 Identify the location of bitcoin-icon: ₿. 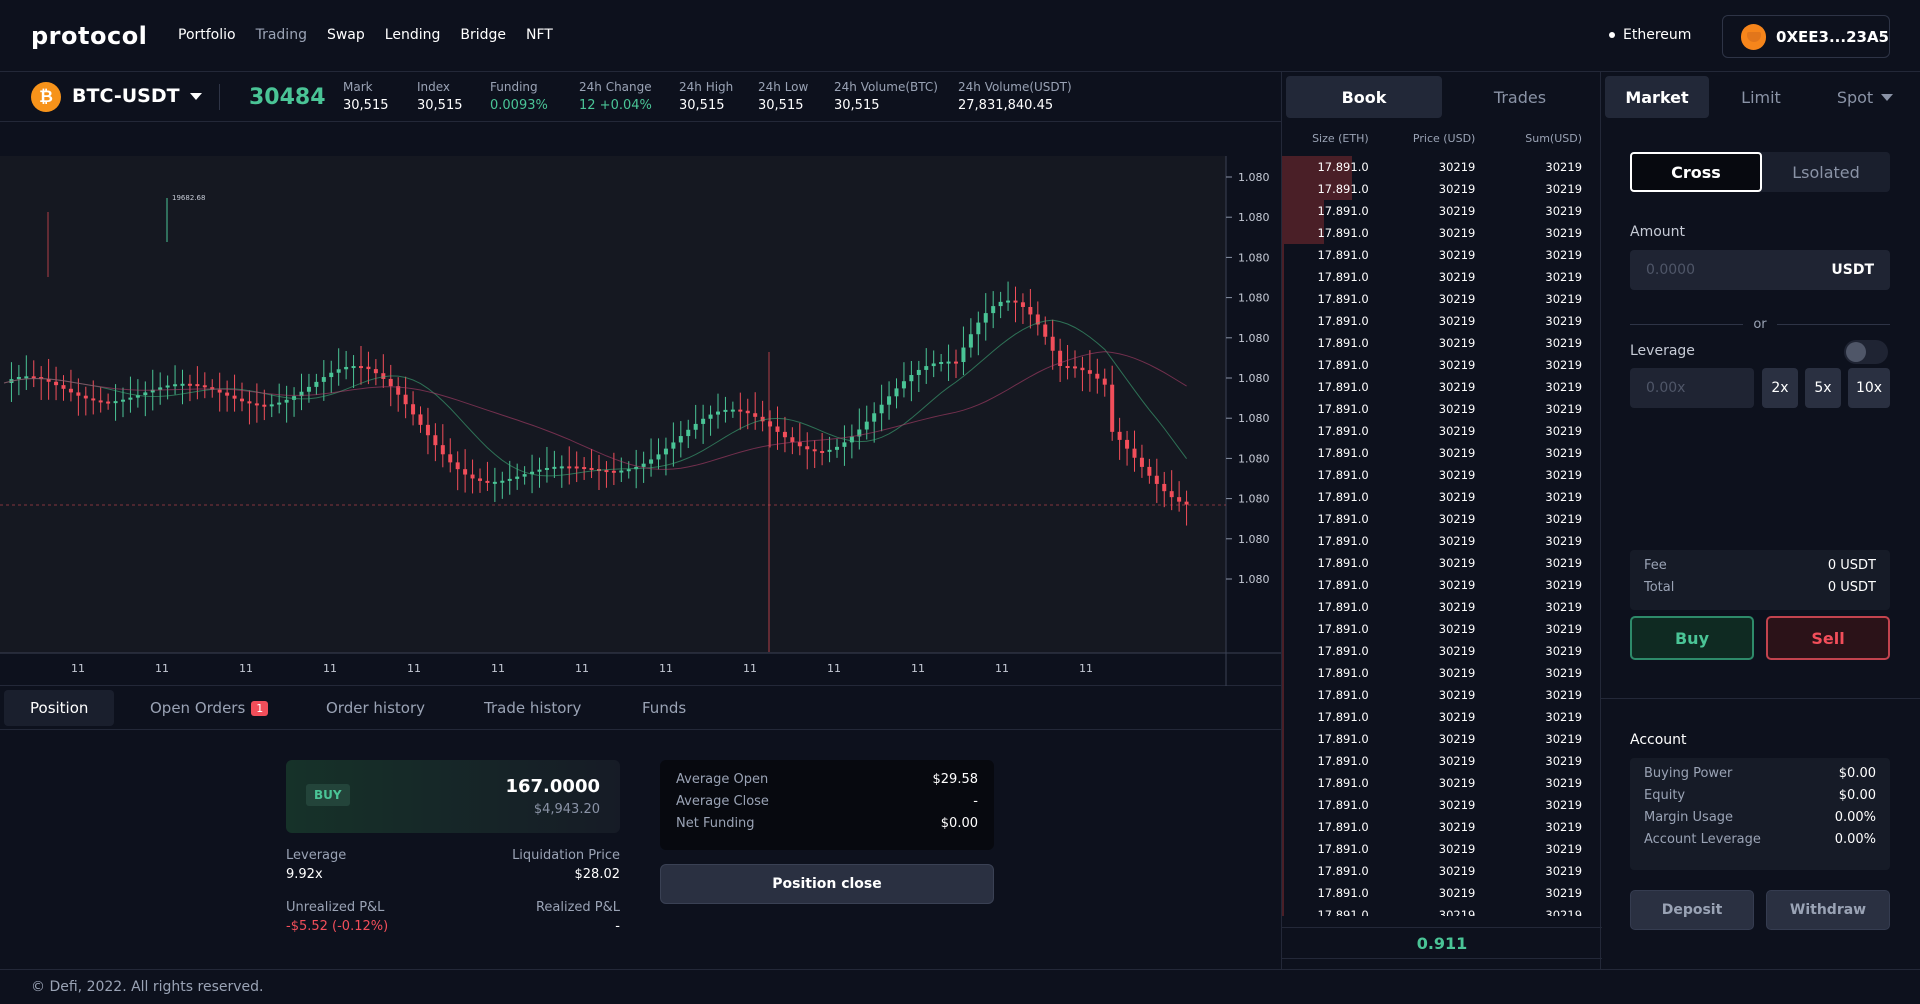
(46, 97).